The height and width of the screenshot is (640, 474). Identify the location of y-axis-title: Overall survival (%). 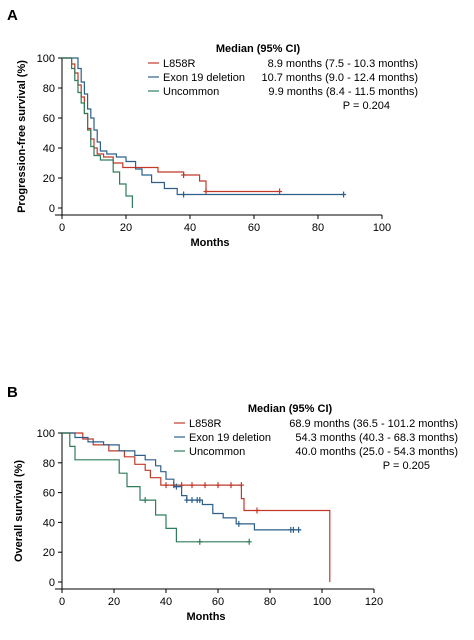
(19, 511).